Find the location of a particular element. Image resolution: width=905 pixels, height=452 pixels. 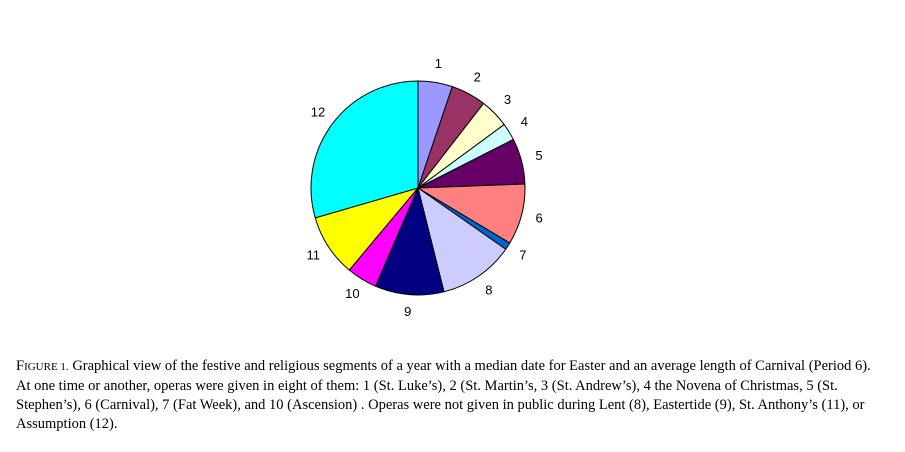

slice-label: 11 is located at coordinates (314, 255).